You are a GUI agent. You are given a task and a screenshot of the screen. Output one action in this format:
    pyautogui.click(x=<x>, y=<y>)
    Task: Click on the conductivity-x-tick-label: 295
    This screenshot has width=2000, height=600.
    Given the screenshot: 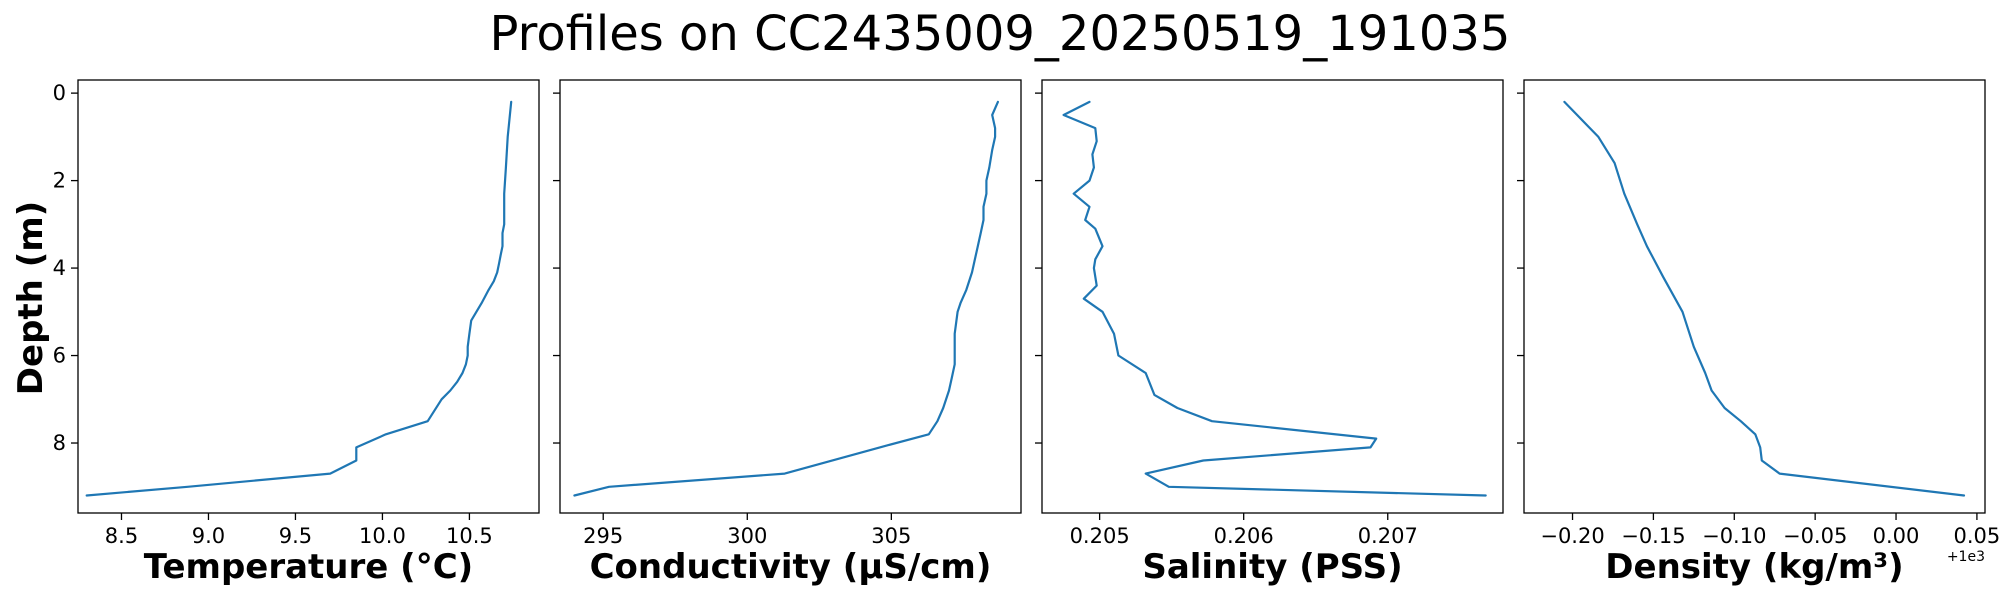 What is the action you would take?
    pyautogui.click(x=603, y=536)
    